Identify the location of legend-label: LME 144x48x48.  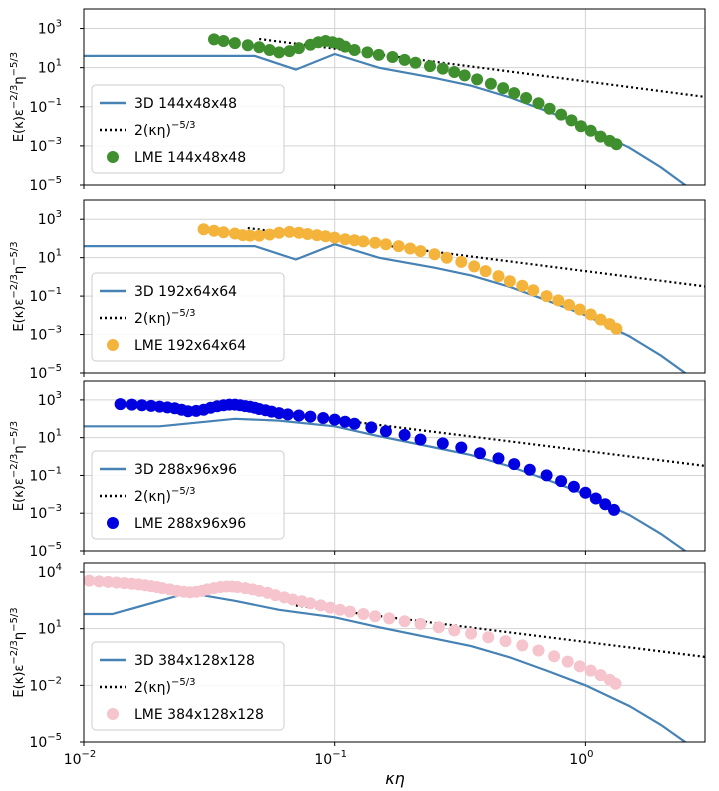
(190, 158).